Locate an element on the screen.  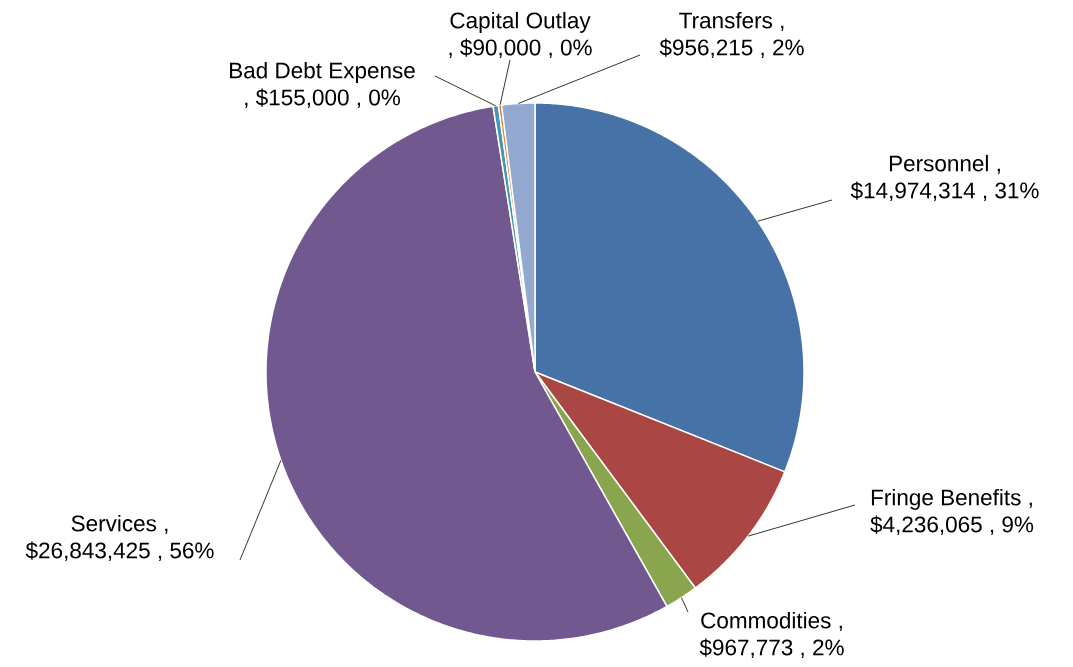
slice-label: Capital Outlay is located at coordinates (520, 22).